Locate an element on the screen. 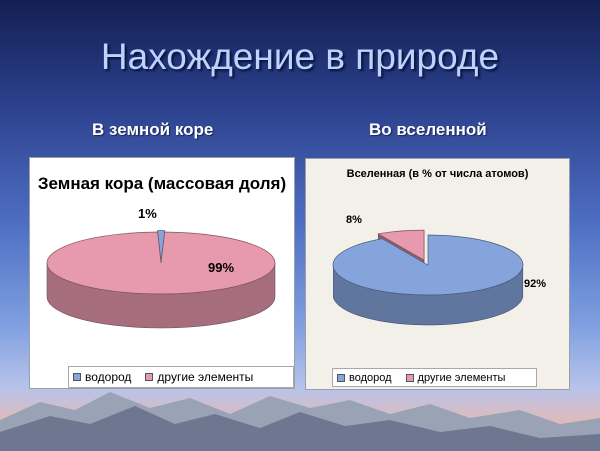 The image size is (600, 451). pie-chart-universe: 92% 8% is located at coordinates (439, 270).